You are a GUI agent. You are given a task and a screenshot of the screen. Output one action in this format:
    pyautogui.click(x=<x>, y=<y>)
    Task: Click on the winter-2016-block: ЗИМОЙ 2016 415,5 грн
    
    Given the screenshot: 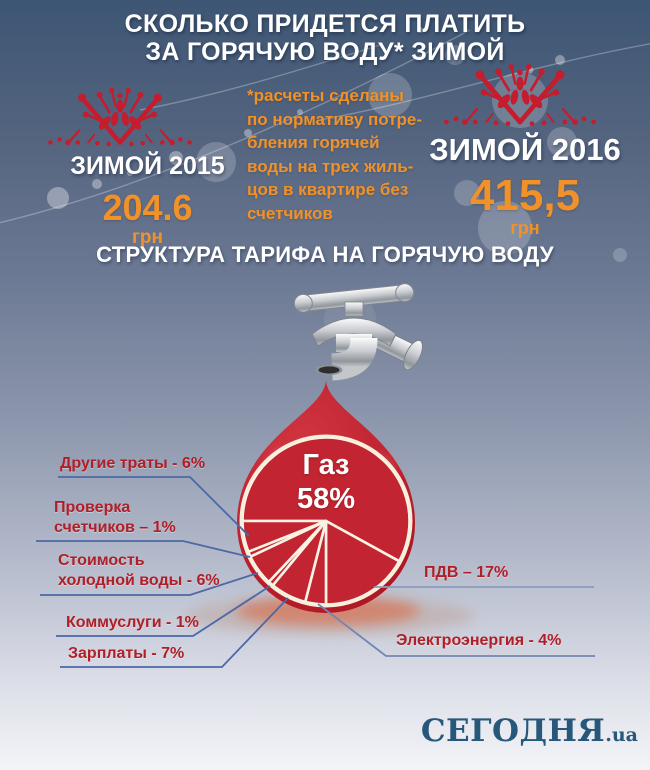 What is the action you would take?
    pyautogui.click(x=525, y=148)
    